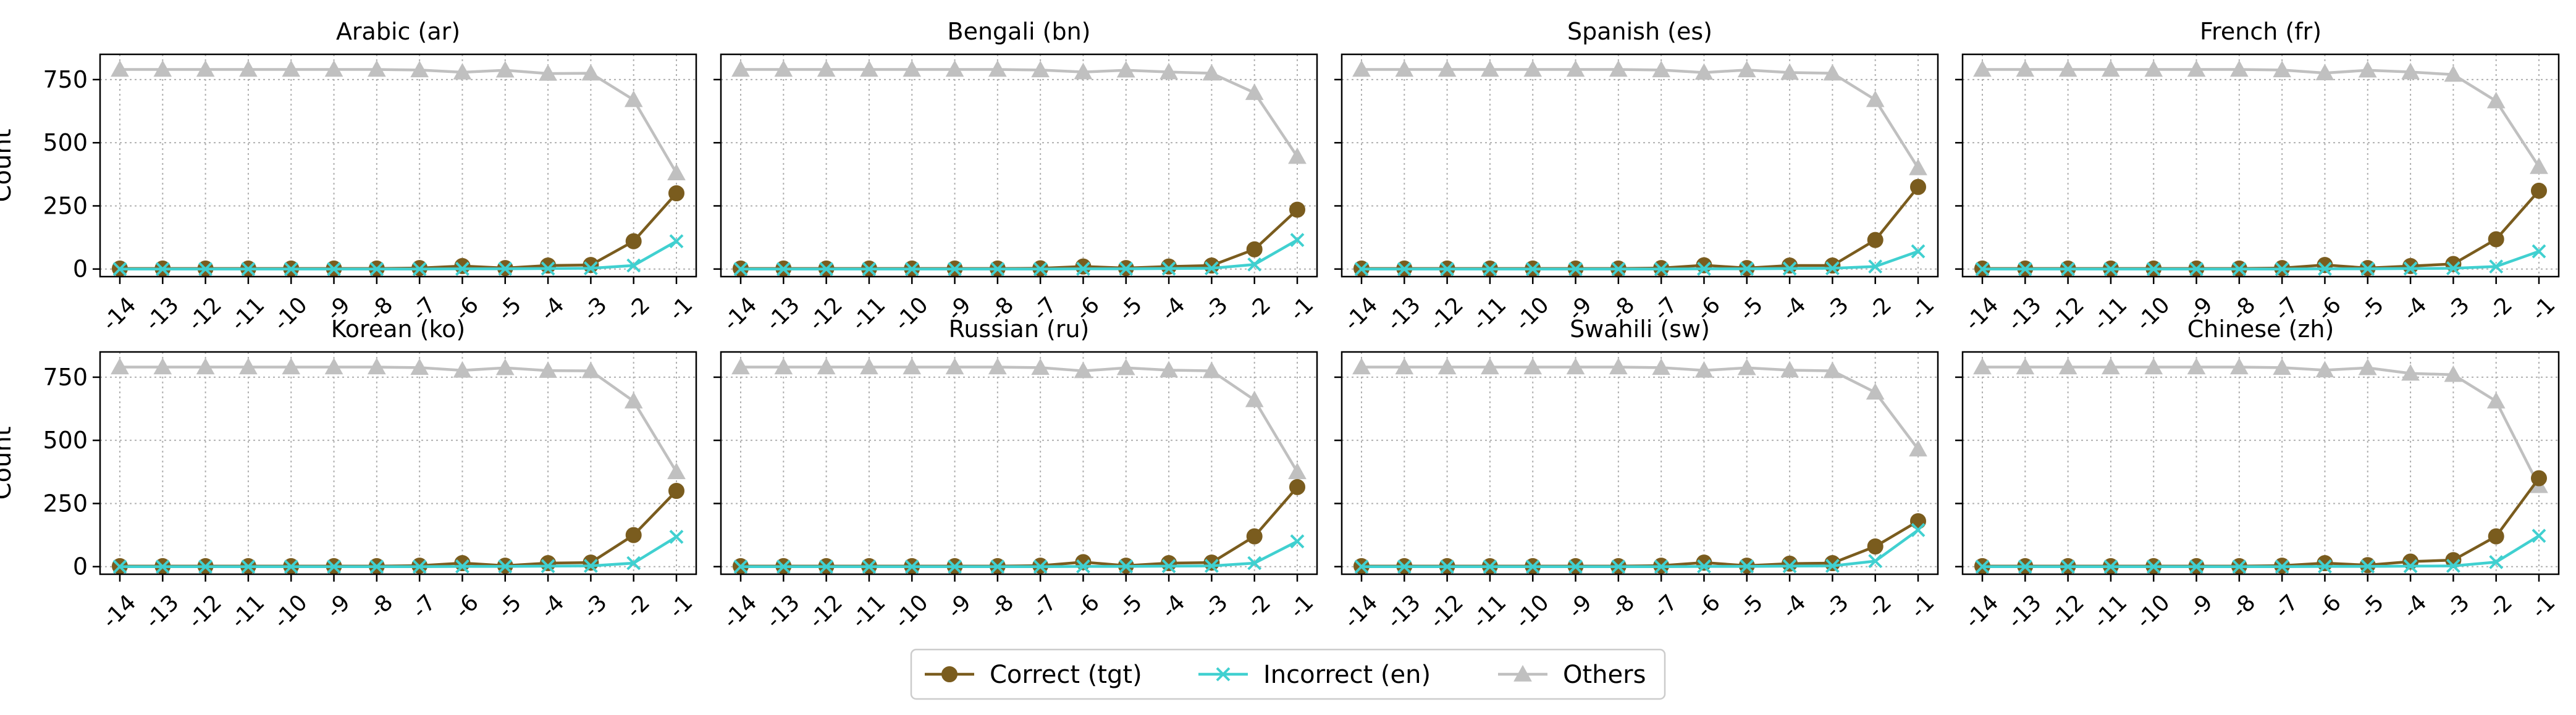  What do you see at coordinates (65, 205) in the screenshot?
I see `y-tick-label: 250` at bounding box center [65, 205].